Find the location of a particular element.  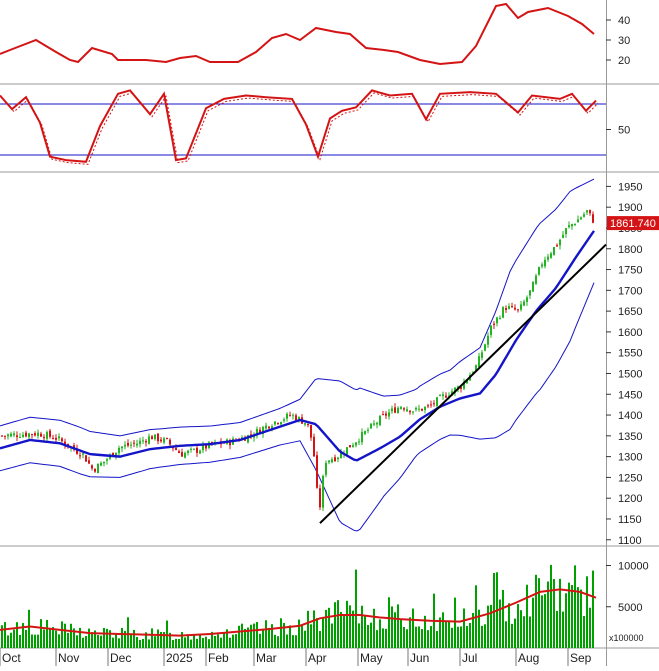

price-tick-label: 1250 is located at coordinates (630, 478).